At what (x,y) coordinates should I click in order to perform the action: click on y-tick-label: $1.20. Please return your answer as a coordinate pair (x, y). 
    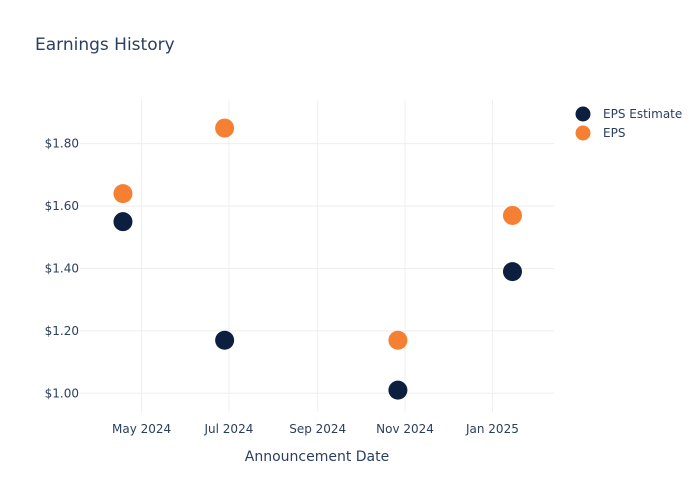
    Looking at the image, I should click on (62, 331).